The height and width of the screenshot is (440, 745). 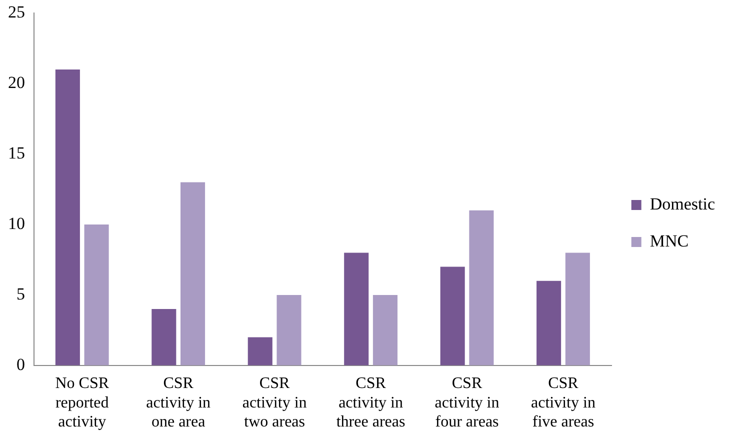 What do you see at coordinates (82, 403) in the screenshot?
I see `x-tick-label: No CSR reported activity` at bounding box center [82, 403].